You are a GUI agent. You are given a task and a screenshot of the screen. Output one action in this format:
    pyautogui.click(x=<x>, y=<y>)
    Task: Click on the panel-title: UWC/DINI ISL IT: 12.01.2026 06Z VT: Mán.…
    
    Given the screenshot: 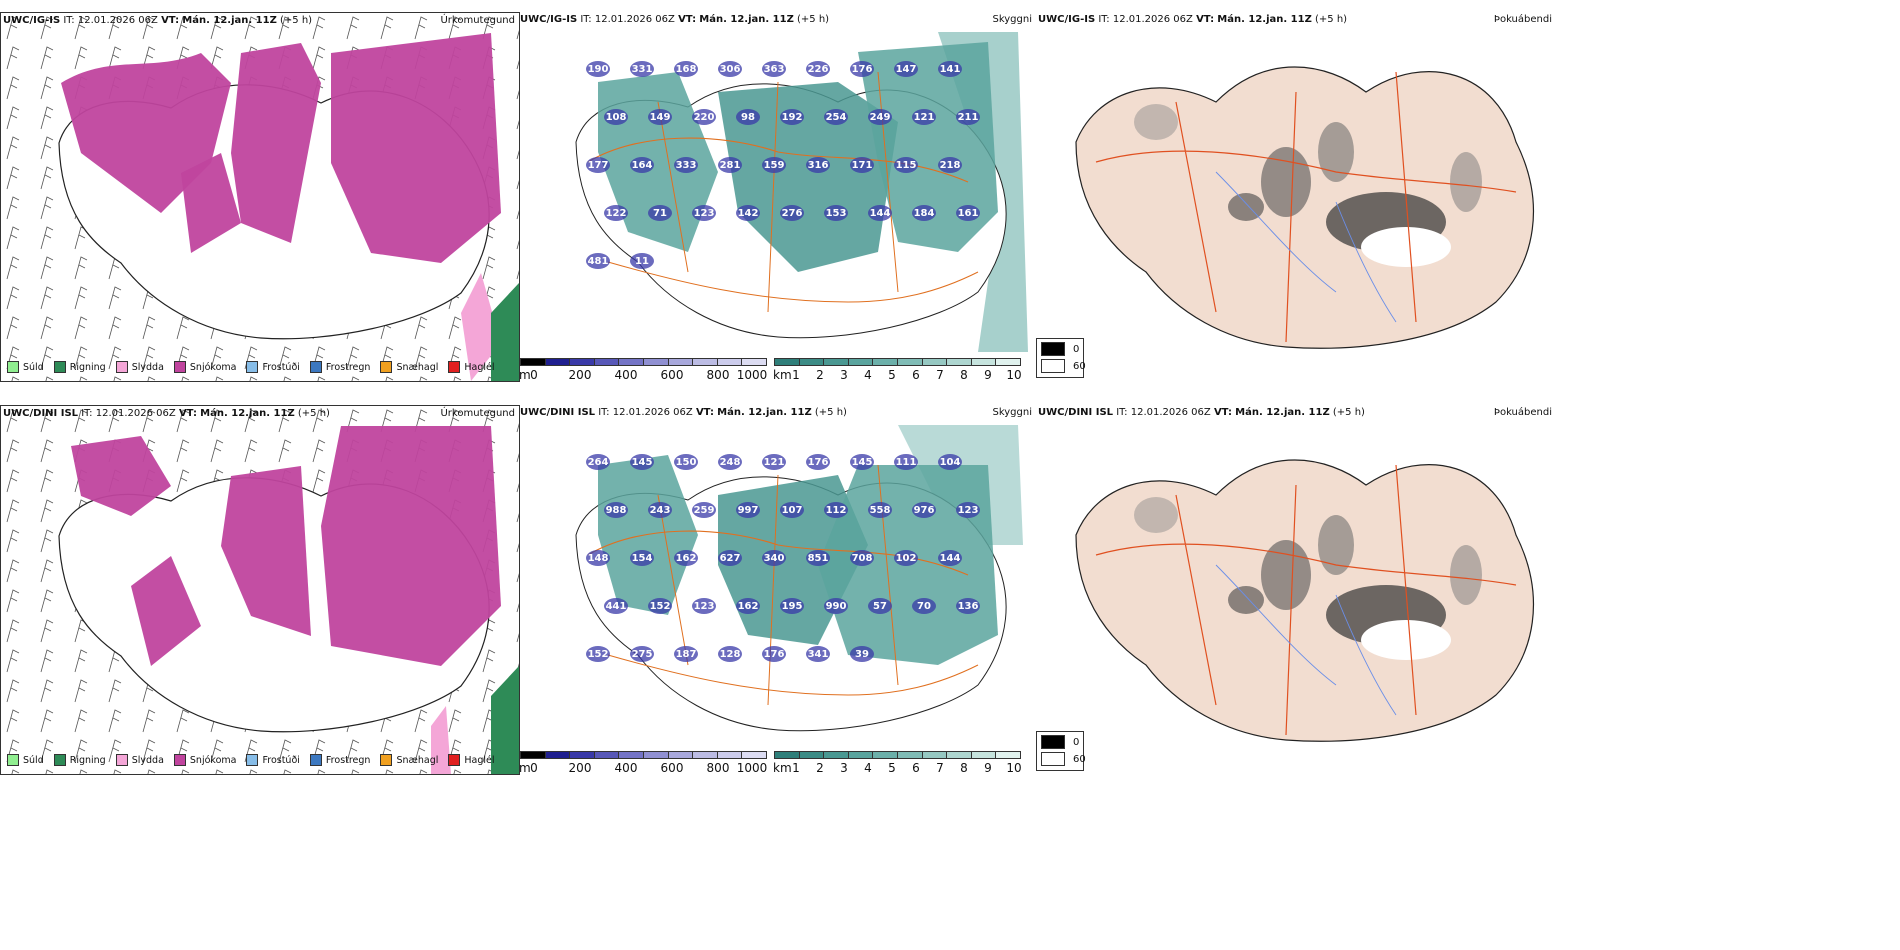 What is the action you would take?
    pyautogui.click(x=683, y=412)
    